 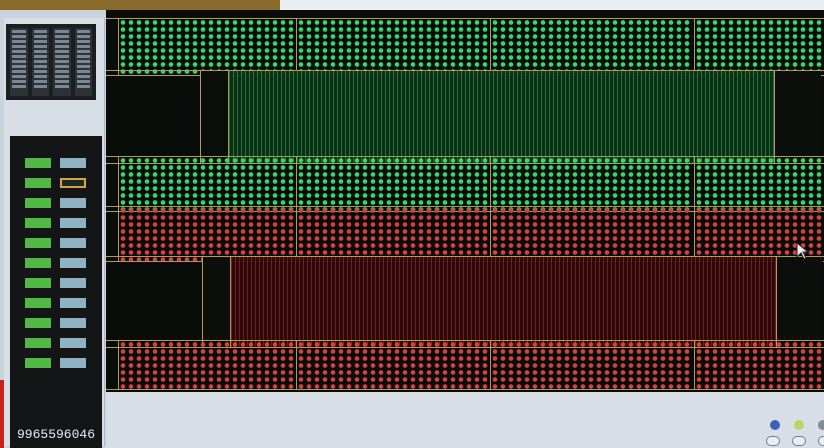 I want to click on mouse-cursor-icon, so click(x=803, y=251).